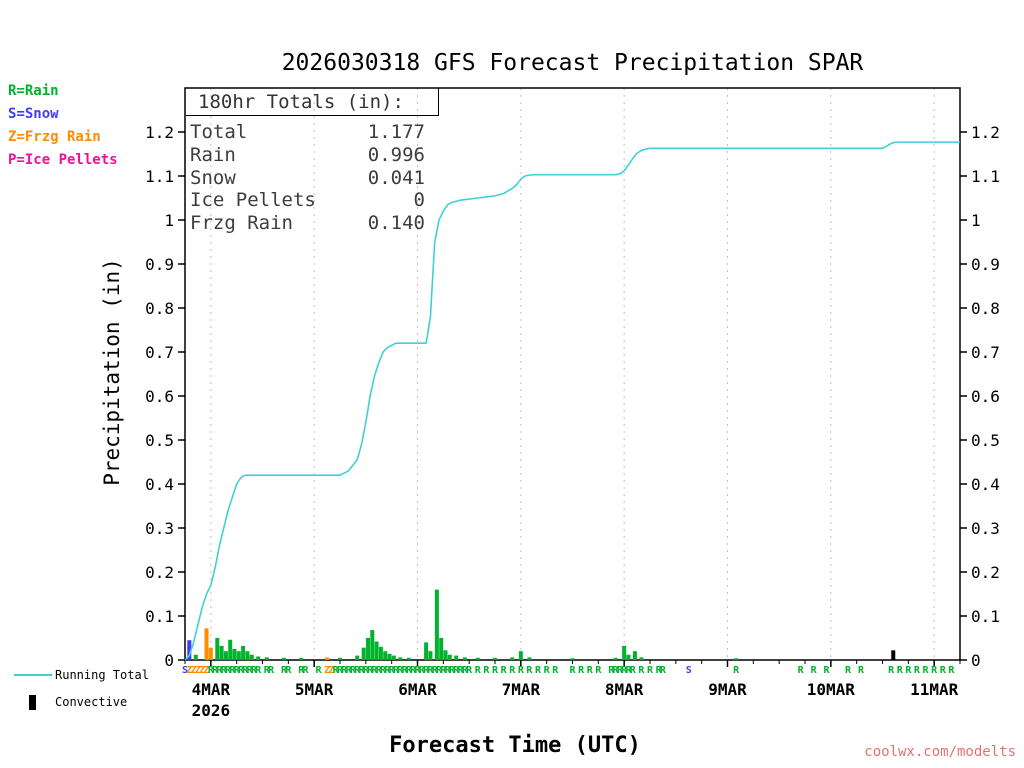 This screenshot has width=1024, height=768. I want to click on svg-text: 1.1, so click(159, 176).